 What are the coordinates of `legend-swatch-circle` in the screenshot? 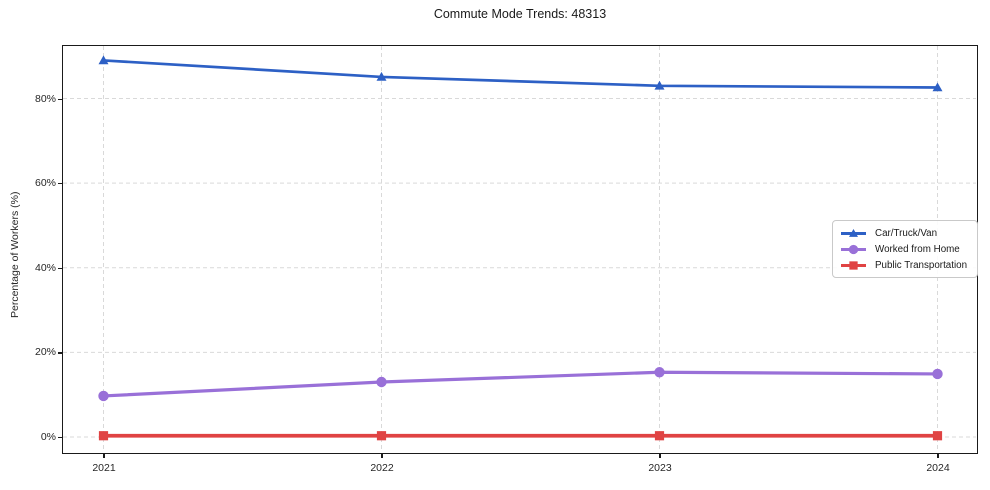 It's located at (853, 249).